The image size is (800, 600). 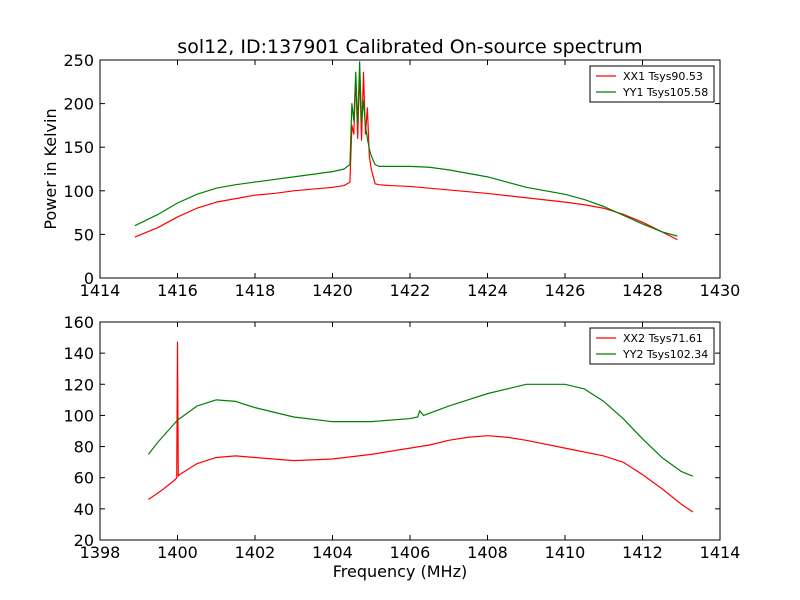 What do you see at coordinates (565, 290) in the screenshot?
I see `x-tick-label: 1426` at bounding box center [565, 290].